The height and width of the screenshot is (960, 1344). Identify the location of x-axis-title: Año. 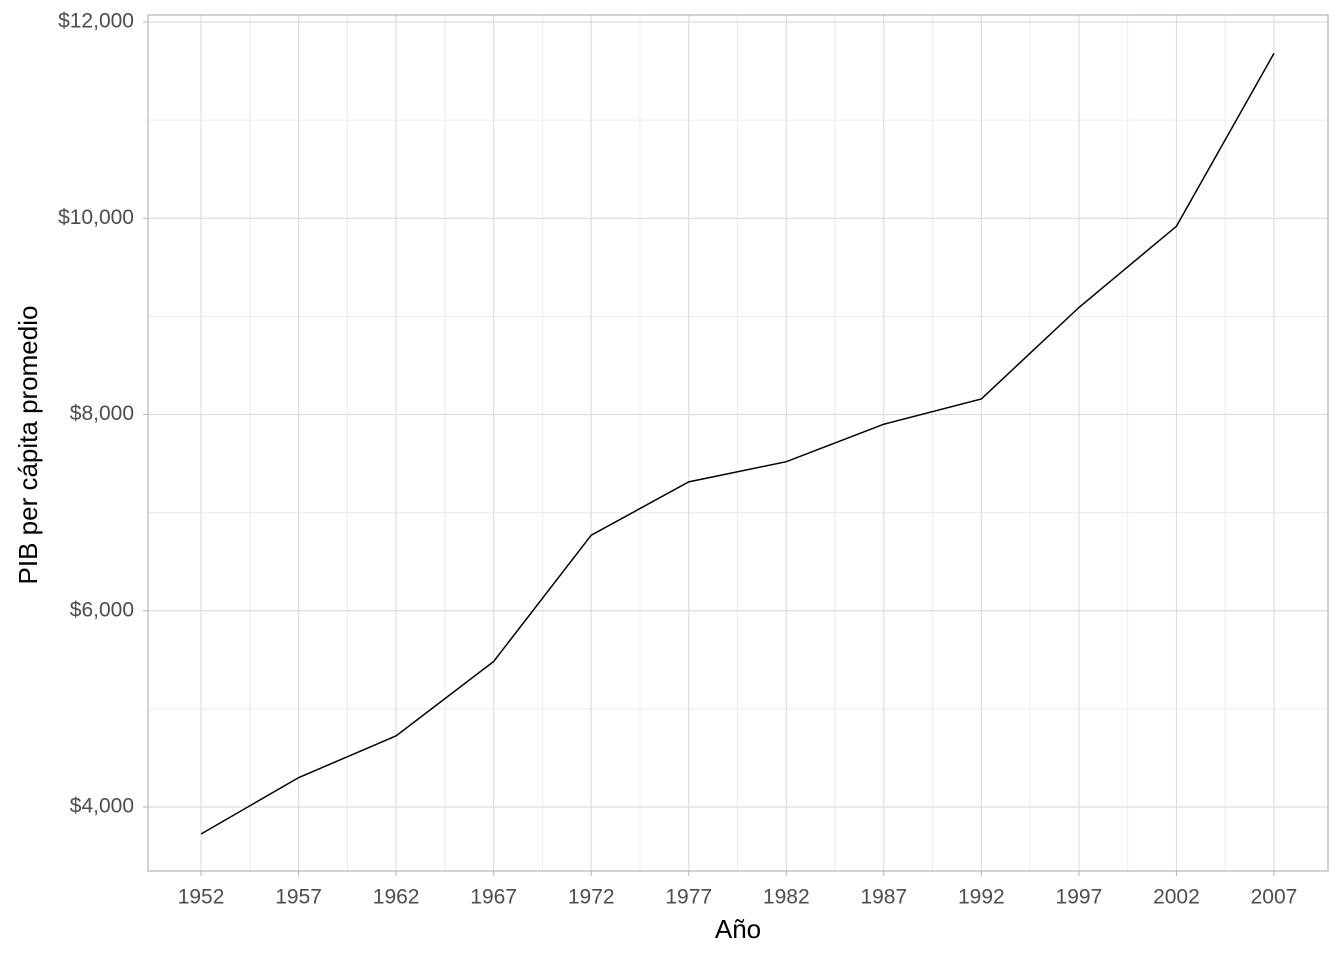
(738, 929).